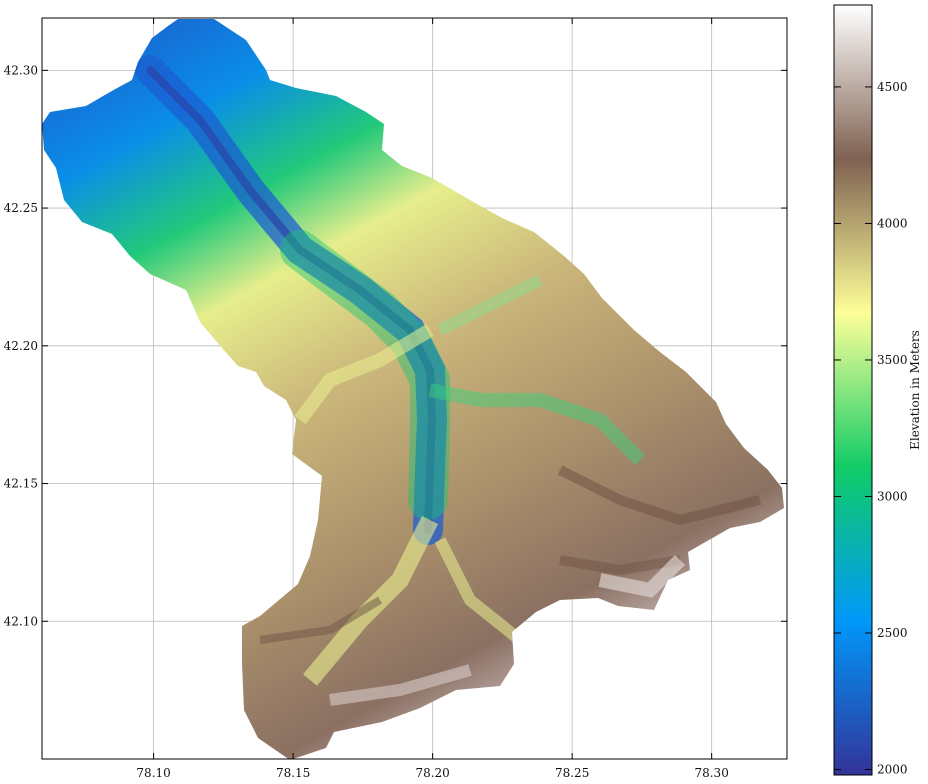 This screenshot has height=784, width=928. Describe the element at coordinates (21, 621) in the screenshot. I see `y-tick-label: 42.10` at that location.